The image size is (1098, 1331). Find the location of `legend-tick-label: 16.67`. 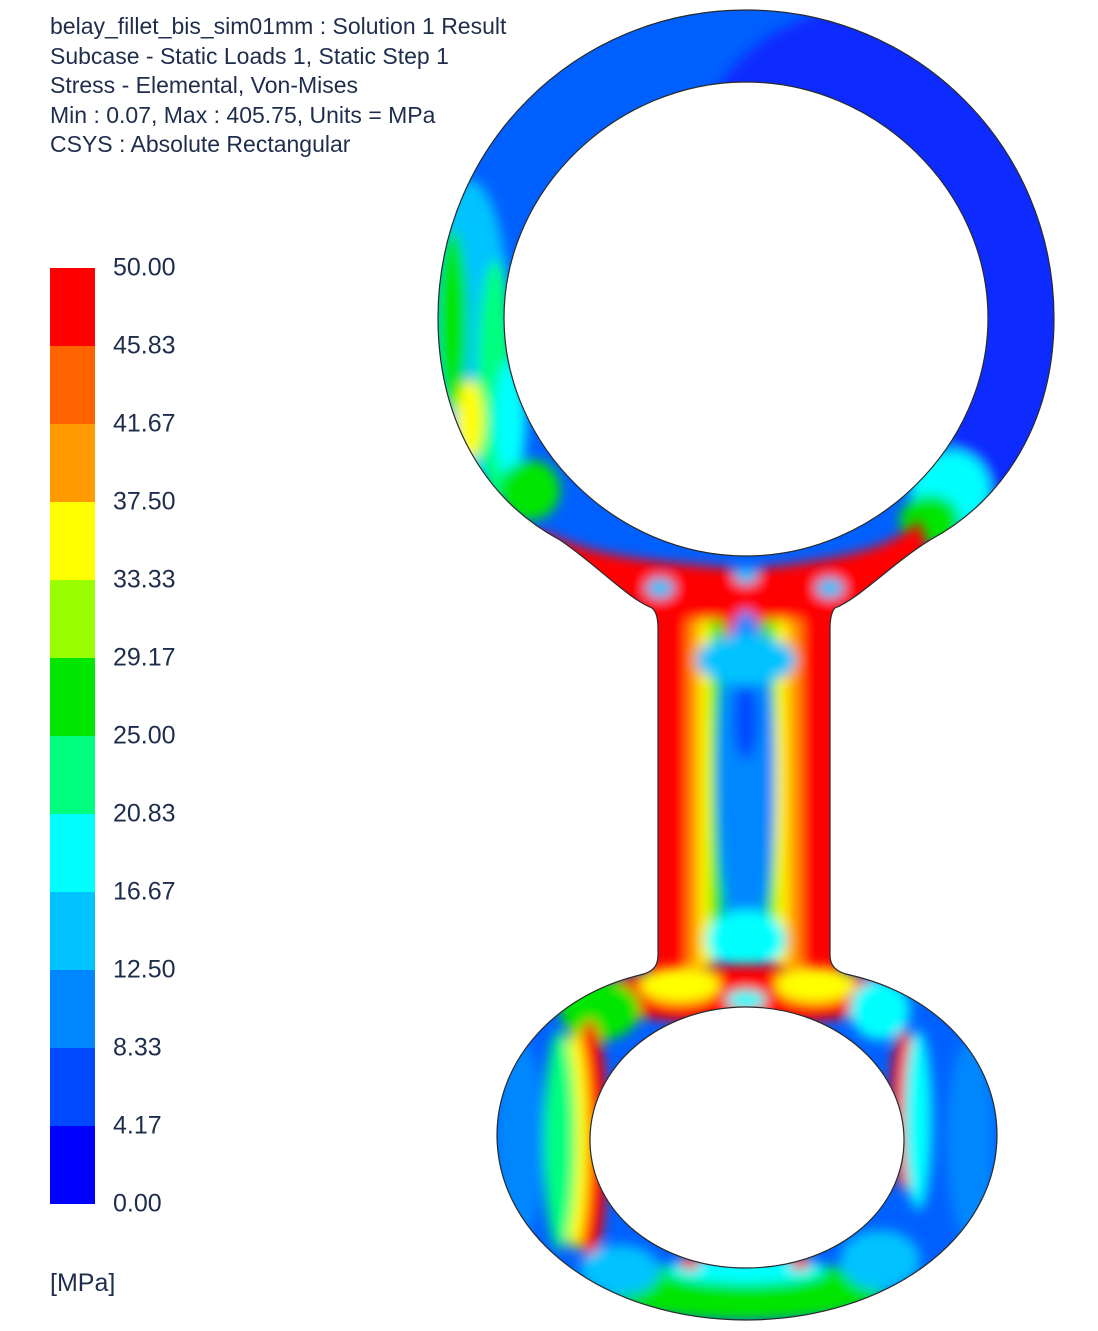

legend-tick-label: 16.67 is located at coordinates (144, 891).